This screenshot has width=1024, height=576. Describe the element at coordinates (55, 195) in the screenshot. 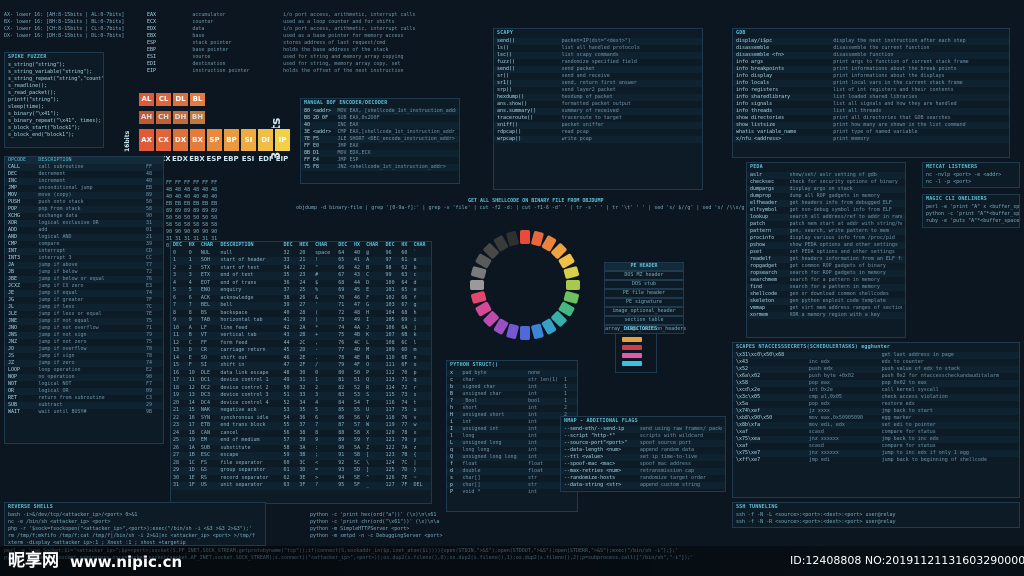

I see `opcode-description: move (copy)` at that location.